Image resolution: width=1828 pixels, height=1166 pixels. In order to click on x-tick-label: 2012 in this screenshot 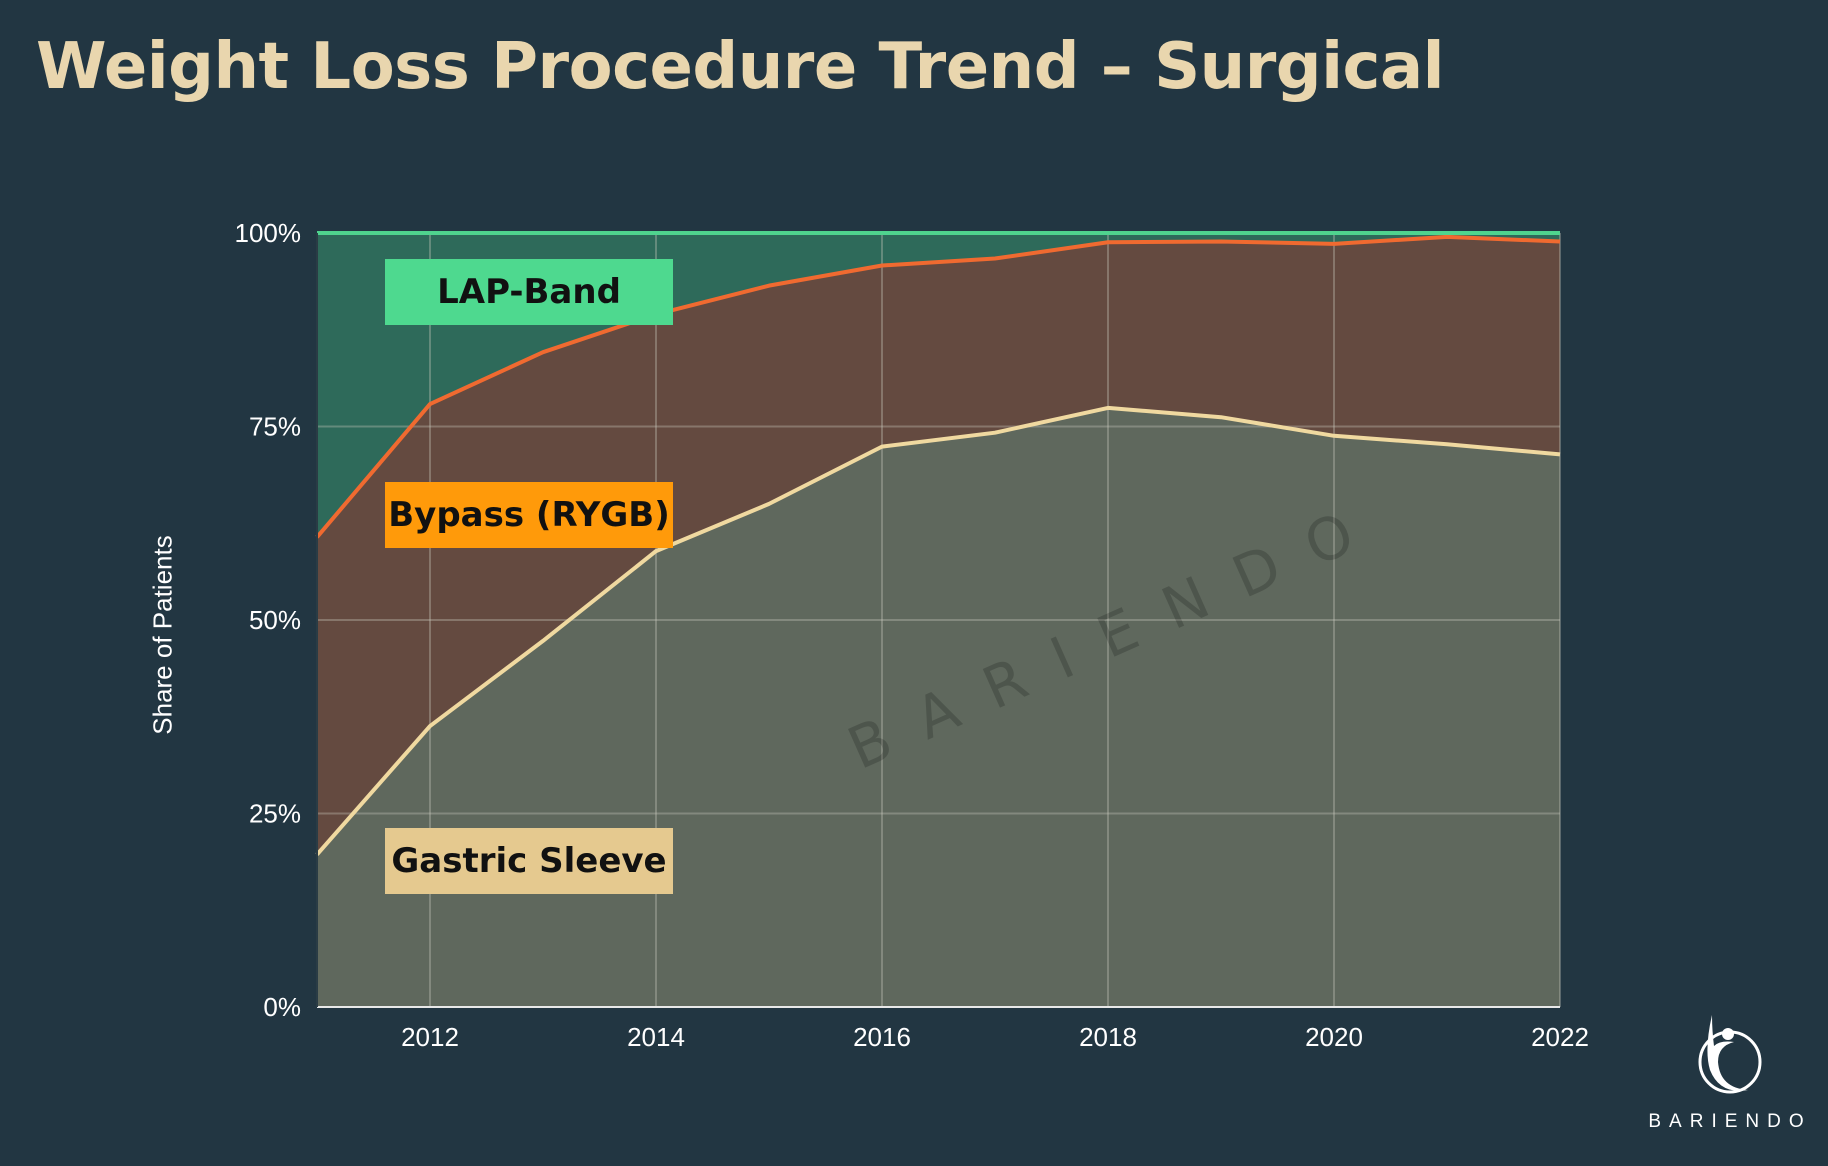, I will do `click(430, 1037)`.